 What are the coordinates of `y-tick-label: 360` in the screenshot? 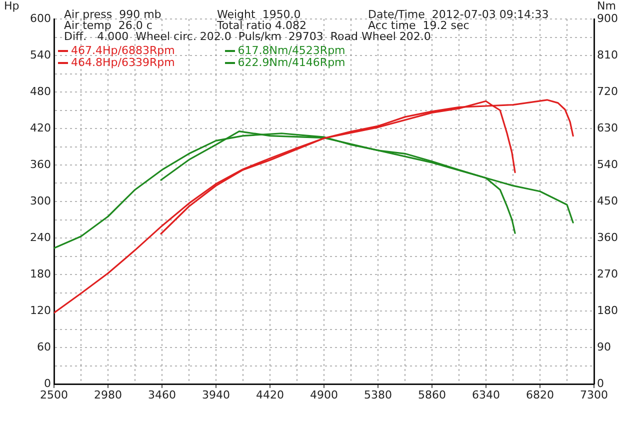 It's located at (40, 164).